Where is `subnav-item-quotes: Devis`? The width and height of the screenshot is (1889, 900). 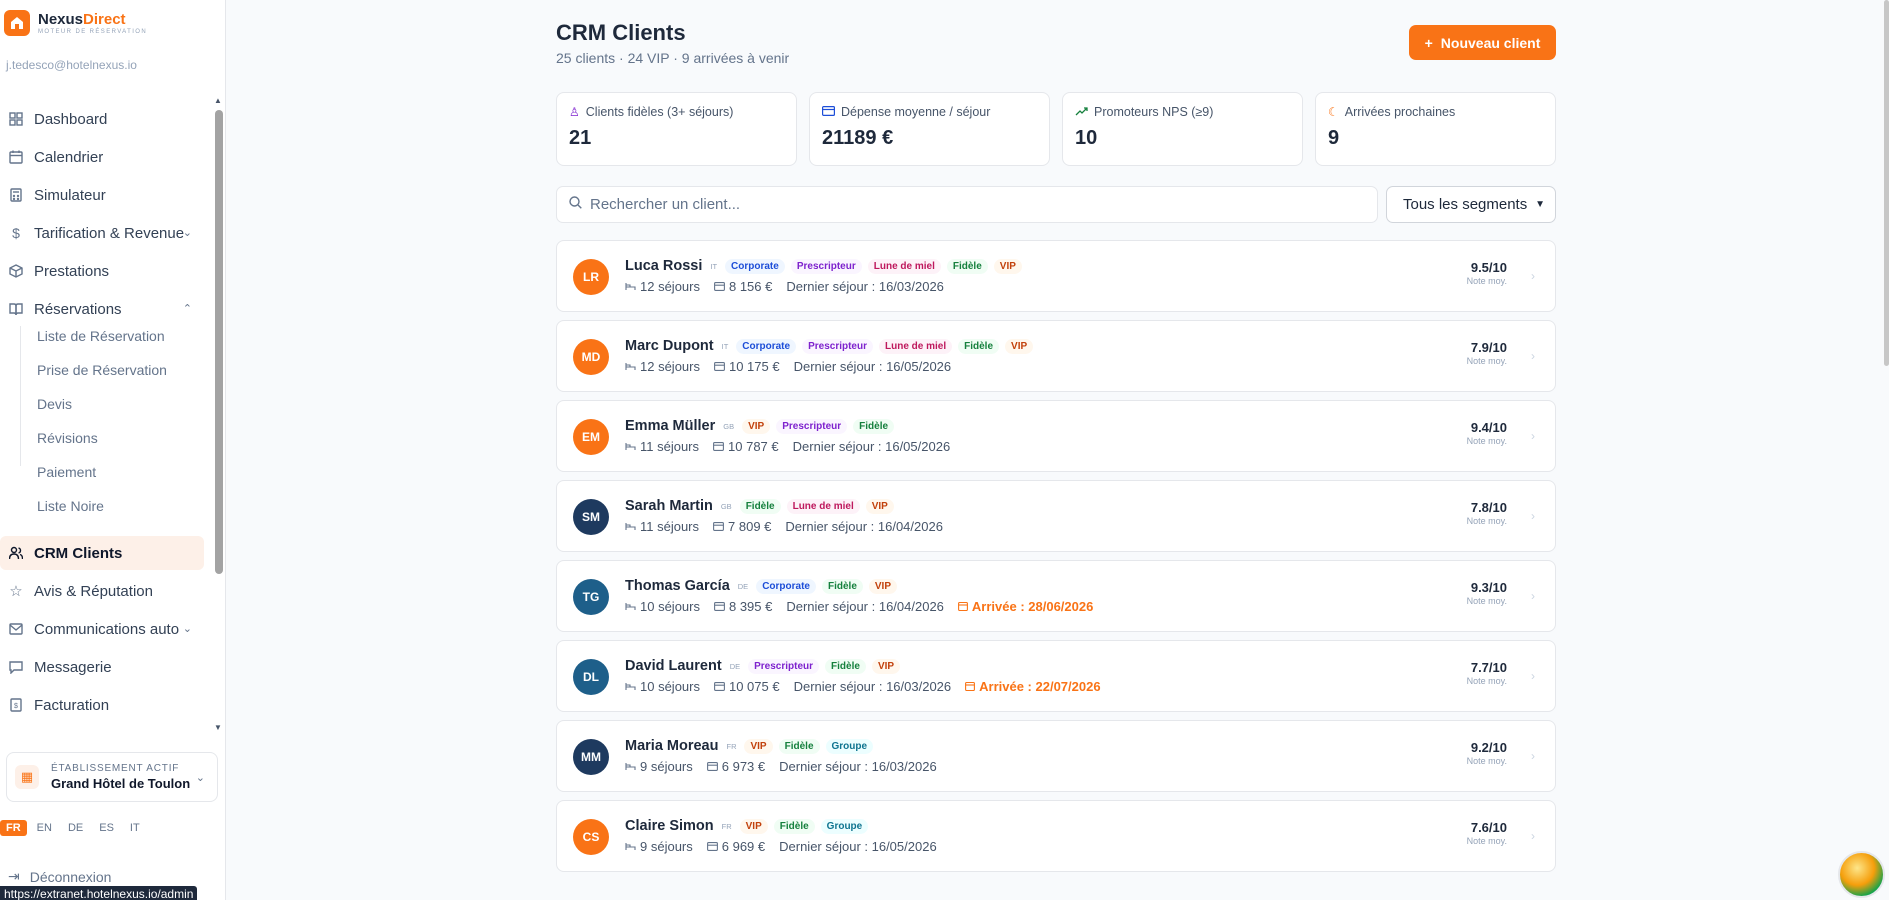 subnav-item-quotes: Devis is located at coordinates (55, 404).